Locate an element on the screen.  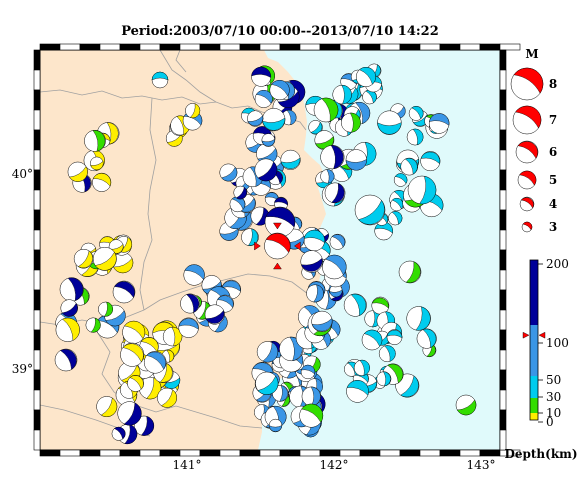
mainshock-layer is located at coordinates (277, 246).